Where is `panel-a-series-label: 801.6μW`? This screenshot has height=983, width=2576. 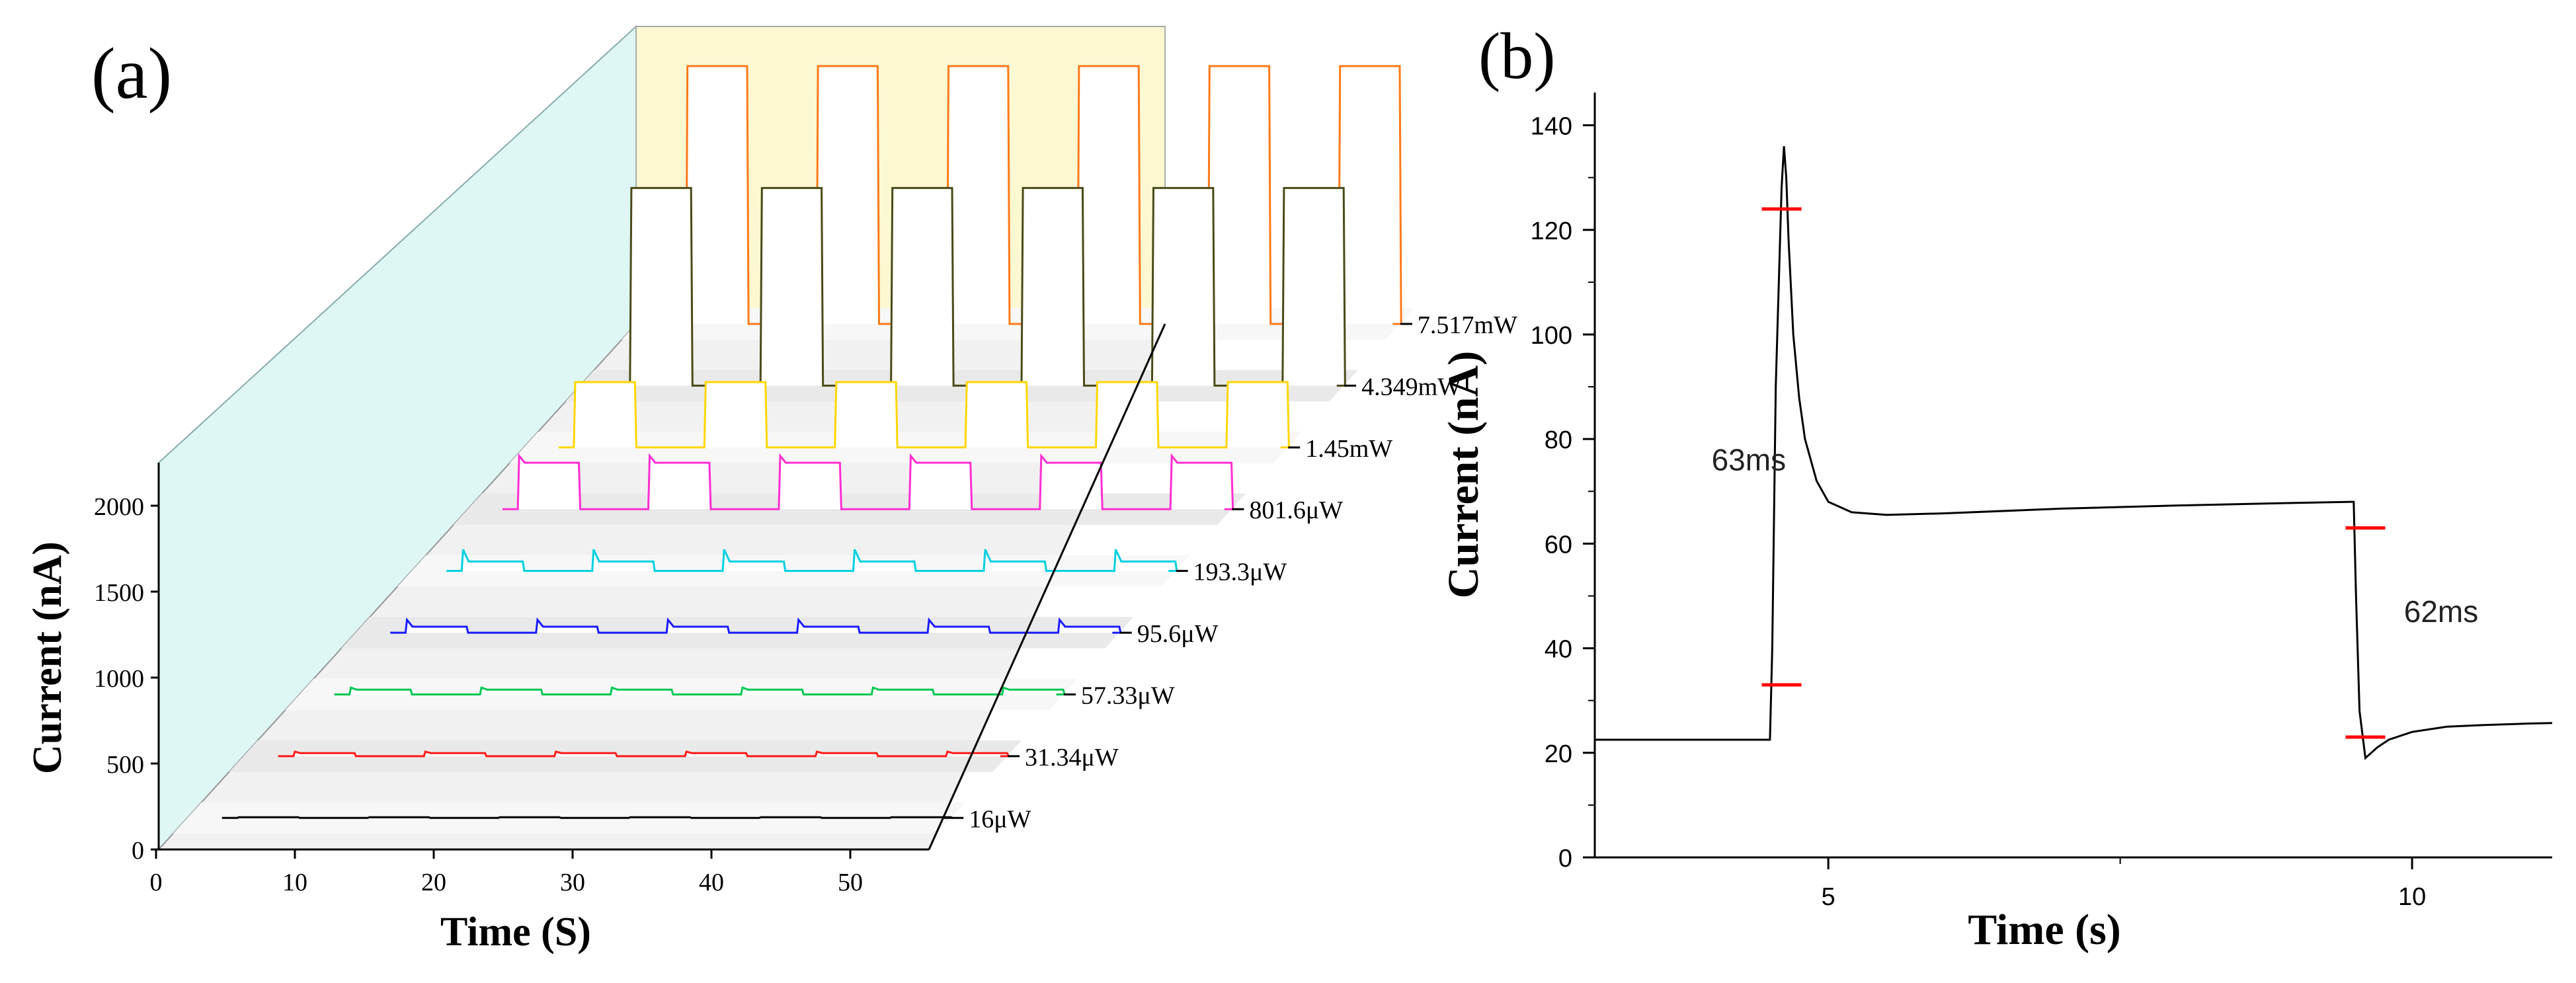 panel-a-series-label: 801.6μW is located at coordinates (1296, 510).